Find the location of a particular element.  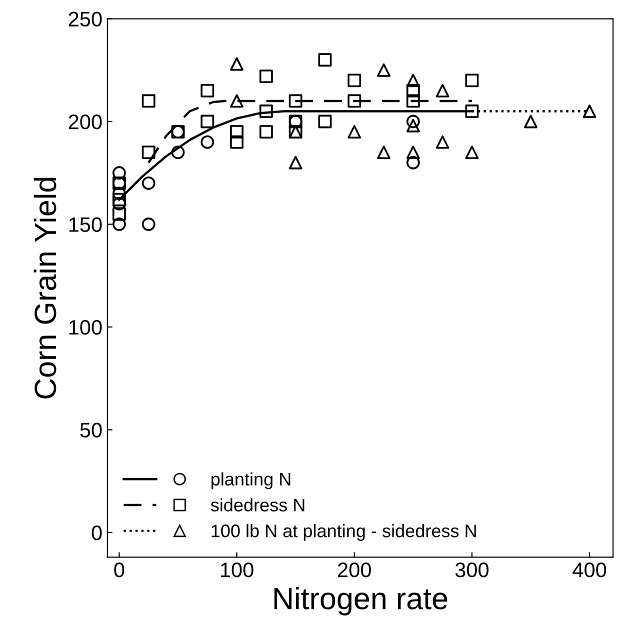

y-axis-title: Corn Grain Yield is located at coordinates (45, 288).